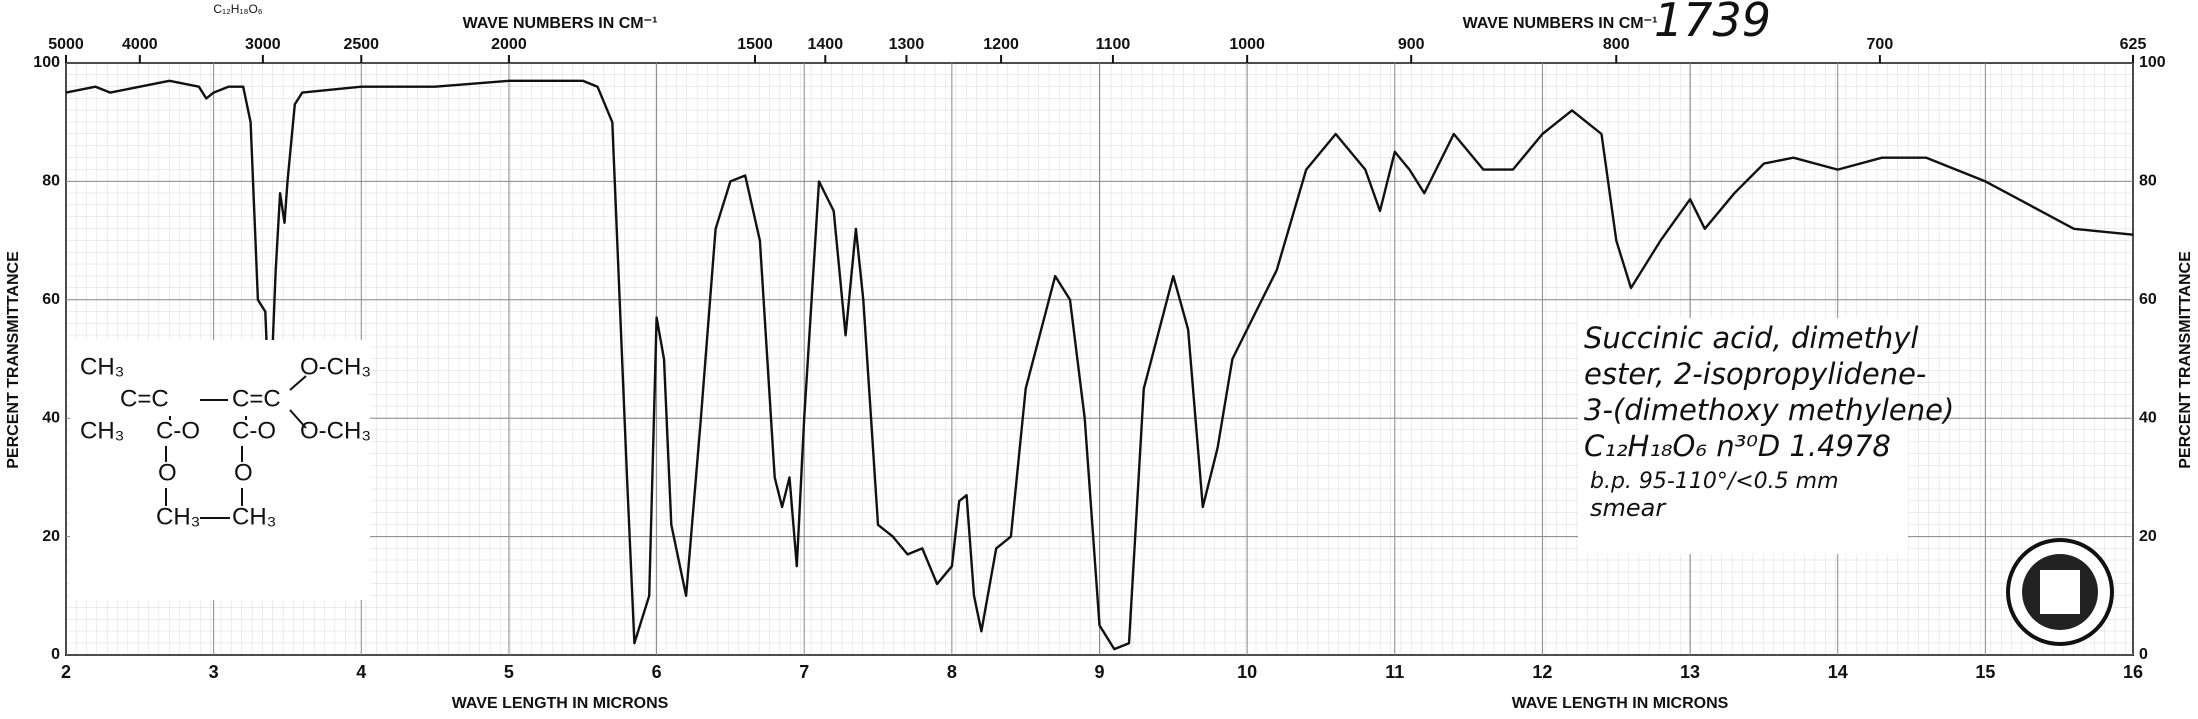  I want to click on annotation-bg, so click(1743, 436).